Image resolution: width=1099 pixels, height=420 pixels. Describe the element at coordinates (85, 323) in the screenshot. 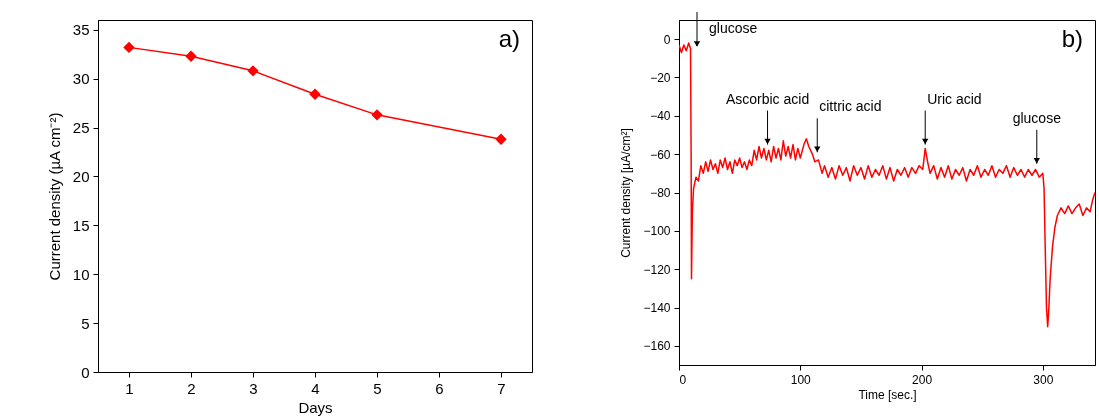

I see `y-tick-label: 5` at that location.